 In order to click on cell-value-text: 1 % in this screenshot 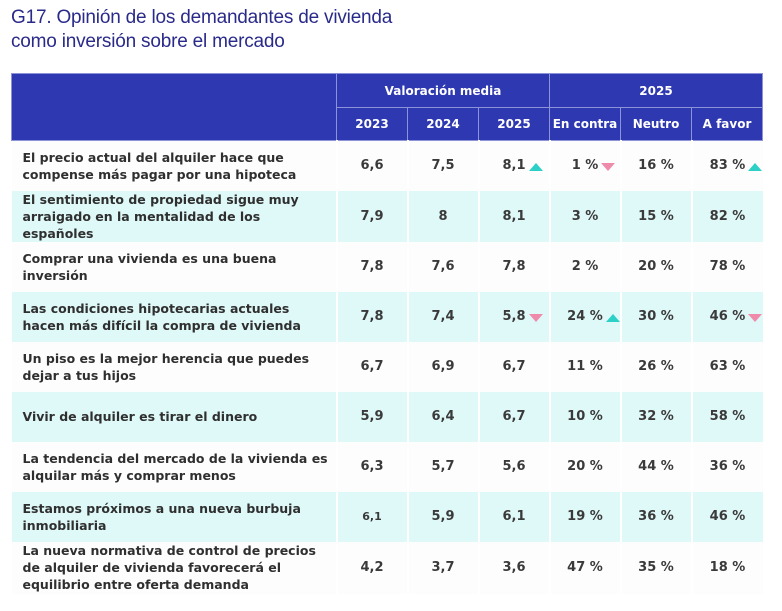, I will do `click(585, 166)`.